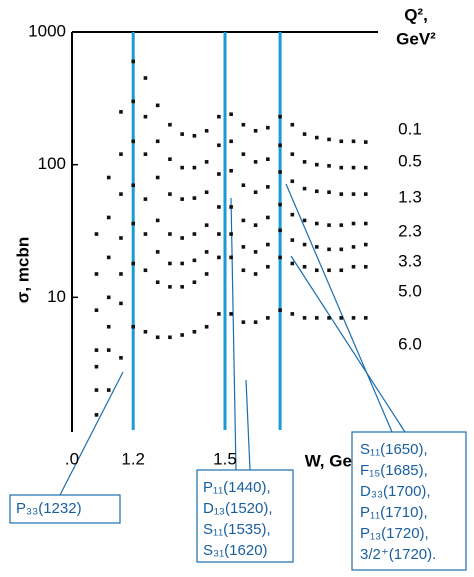  What do you see at coordinates (410, 160) in the screenshot?
I see `series-label: 0.5` at bounding box center [410, 160].